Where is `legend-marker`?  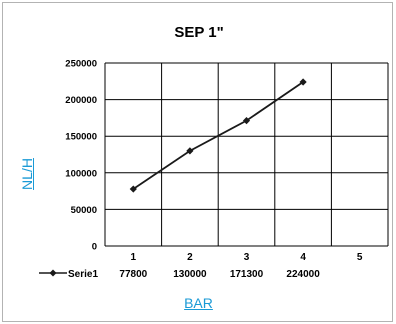
legend-marker is located at coordinates (53, 273).